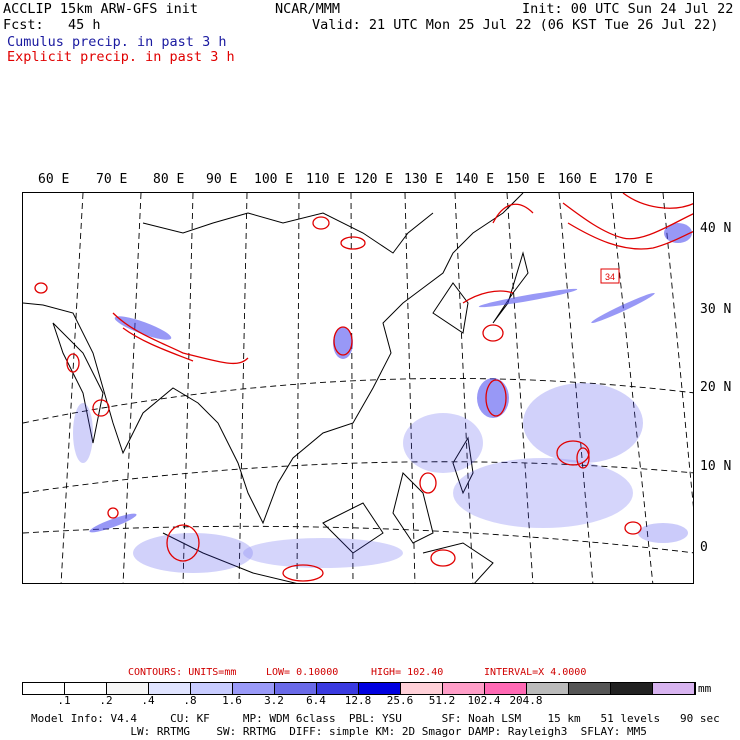 This screenshot has height=740, width=740. Describe the element at coordinates (716, 387) in the screenshot. I see `lat-label: 20 N` at that location.